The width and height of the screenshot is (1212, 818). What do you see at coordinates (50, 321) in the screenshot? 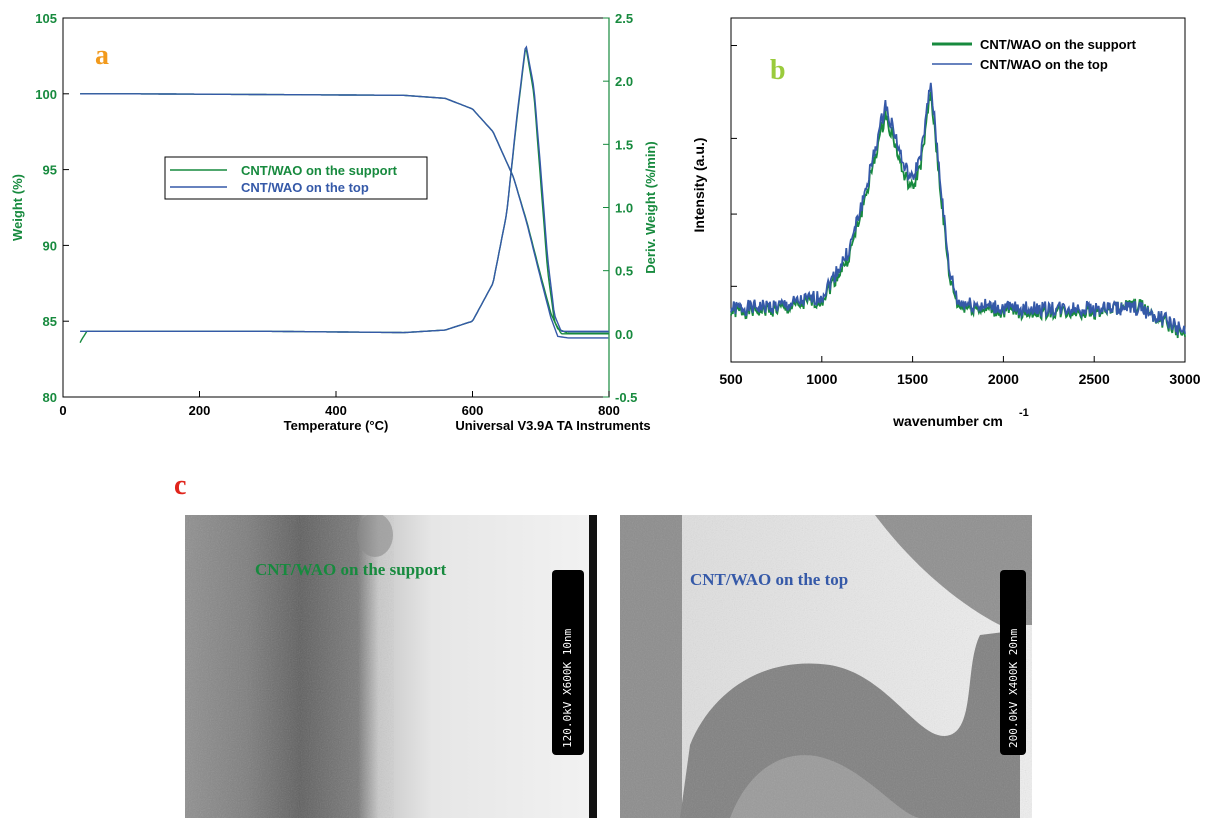
I see `y-tick-label: 85` at bounding box center [50, 321].